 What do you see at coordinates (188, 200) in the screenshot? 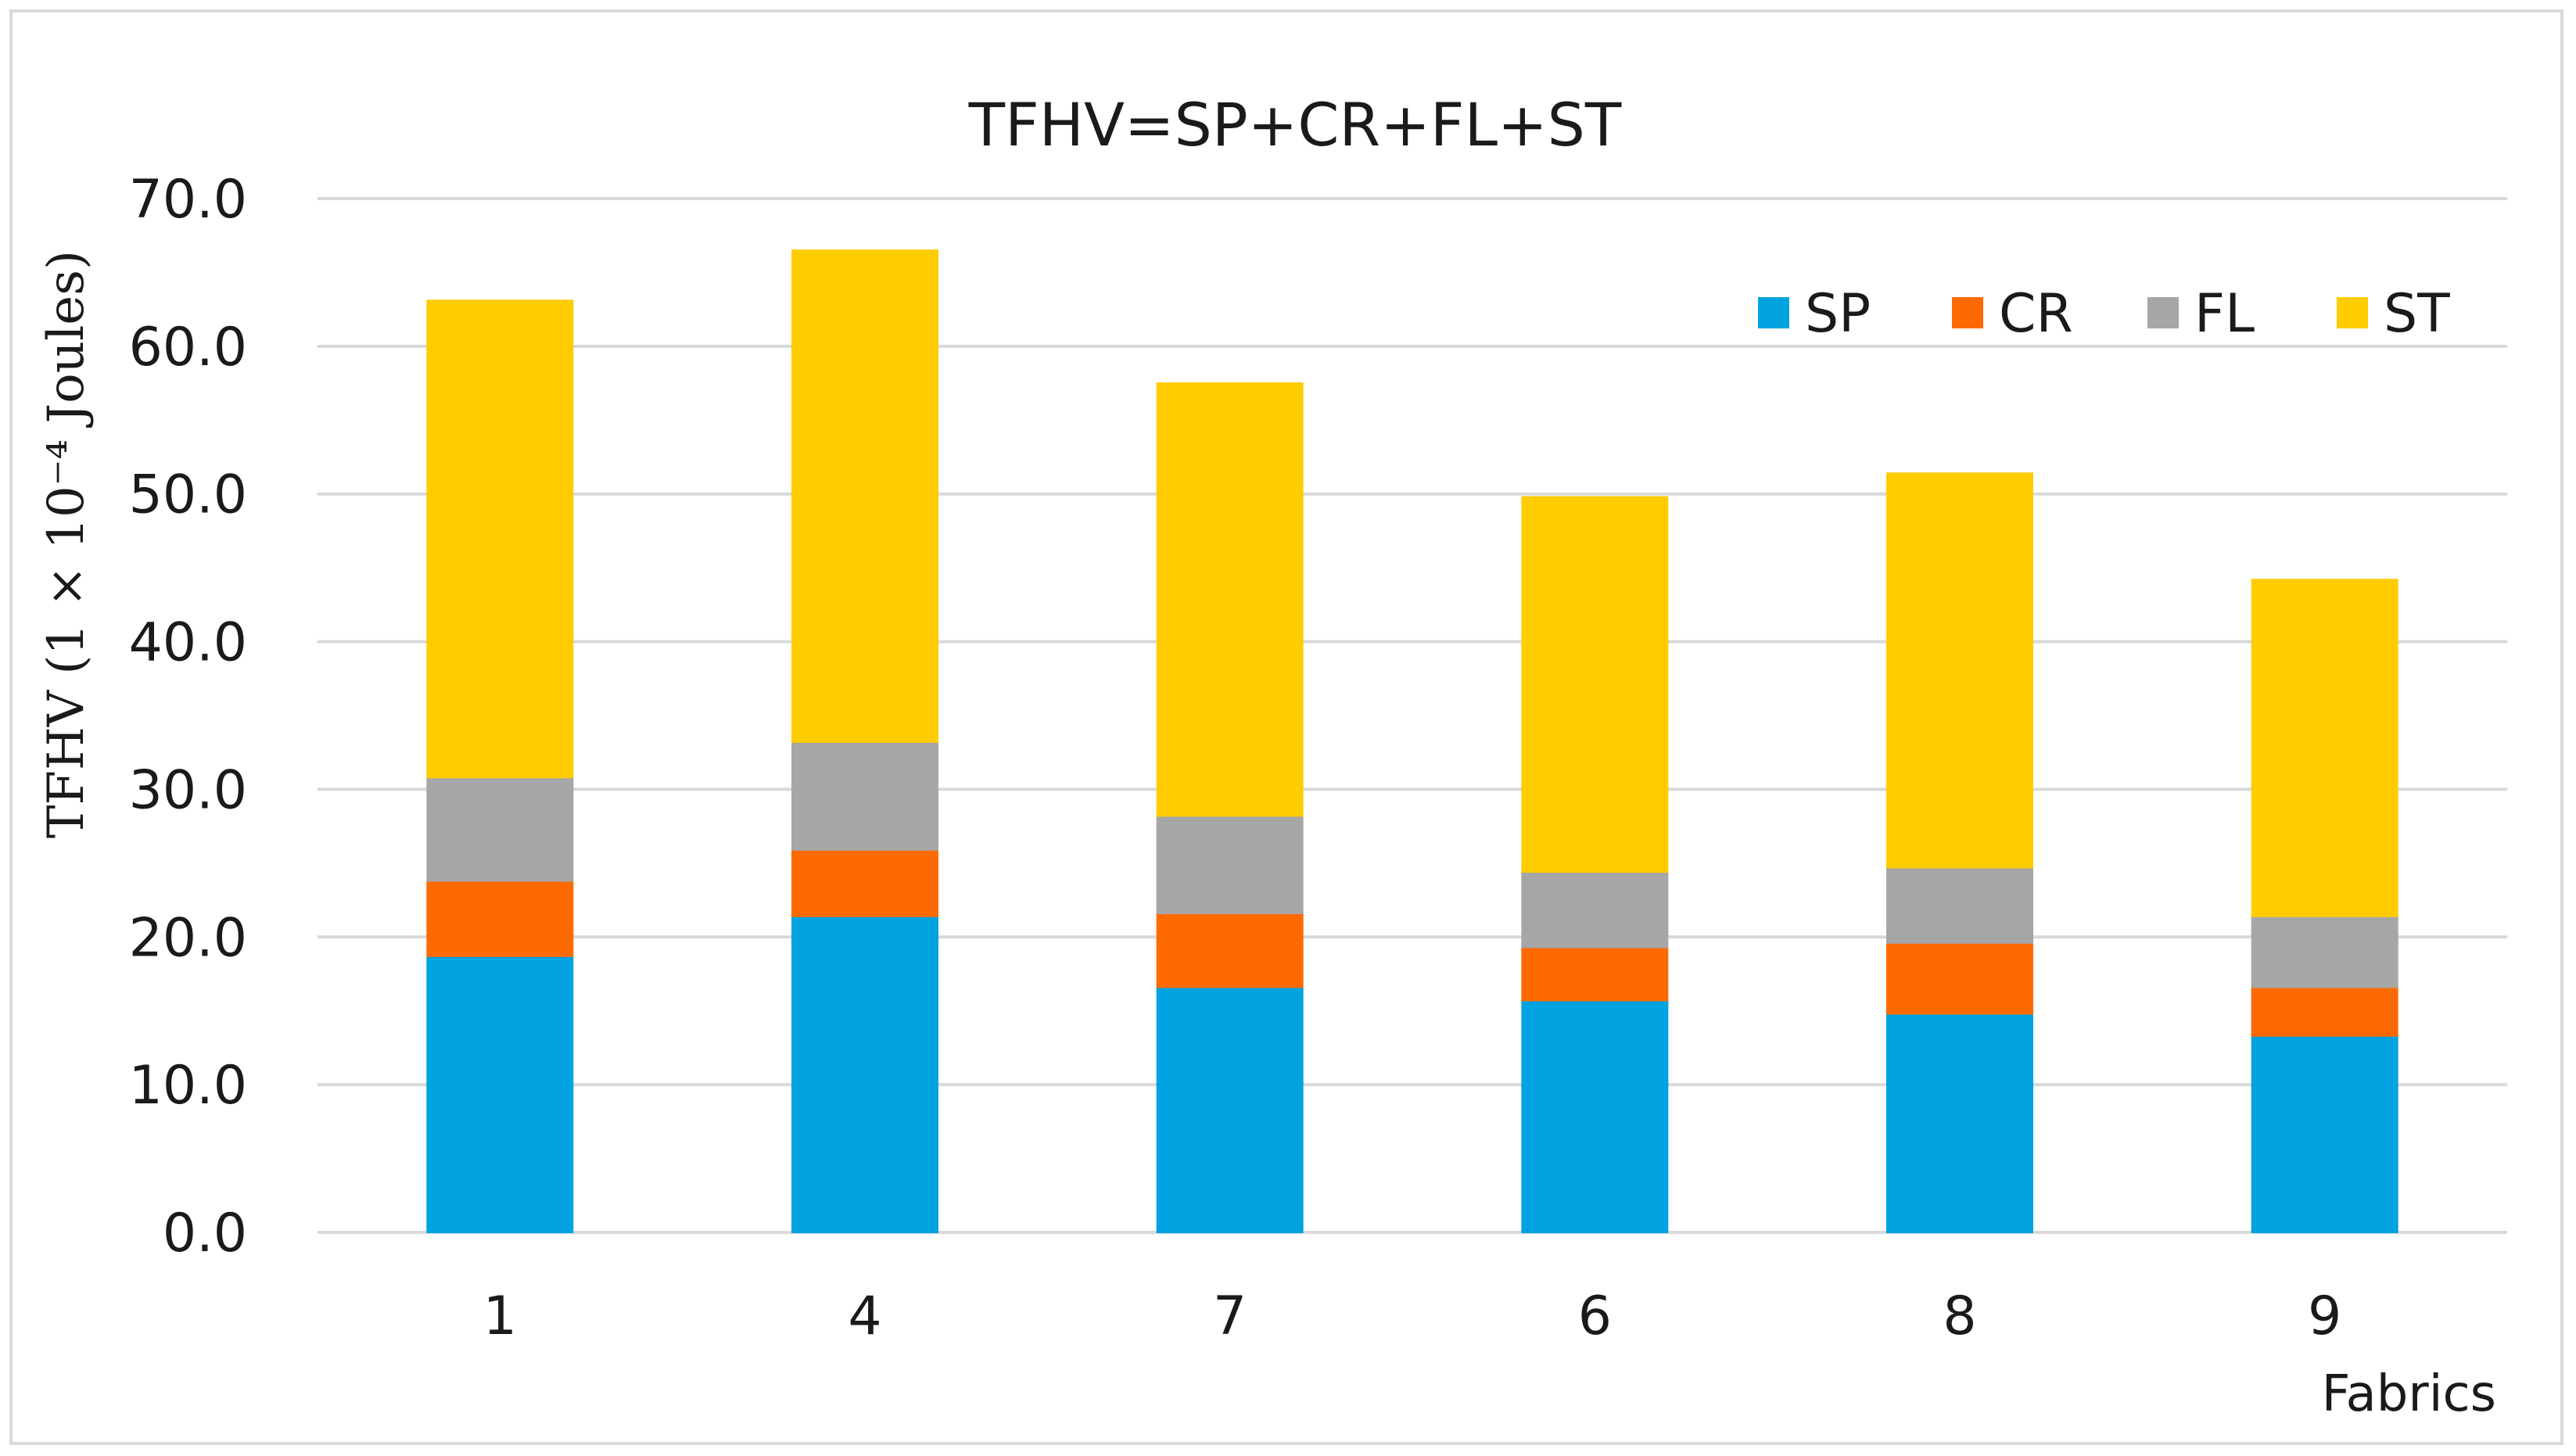
I see `y-tick-label: 70.0` at bounding box center [188, 200].